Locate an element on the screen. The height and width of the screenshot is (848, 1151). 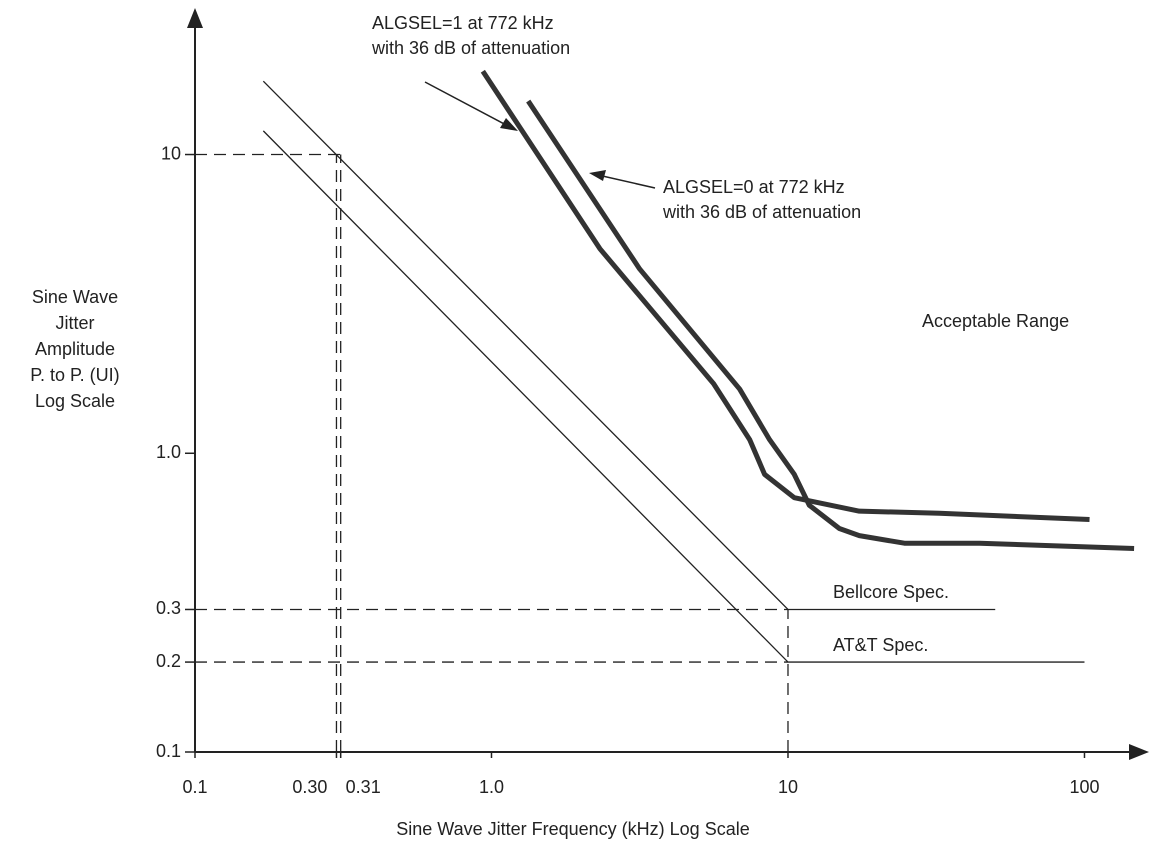
x-tick-label: 1.0 is located at coordinates (491, 787).